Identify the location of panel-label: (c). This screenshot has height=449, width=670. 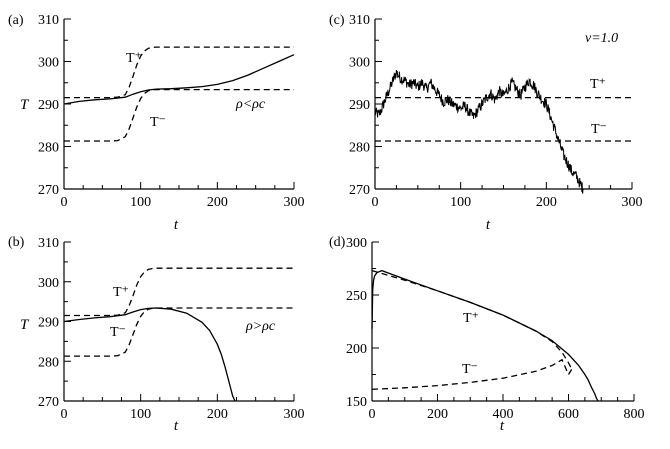
(337, 20).